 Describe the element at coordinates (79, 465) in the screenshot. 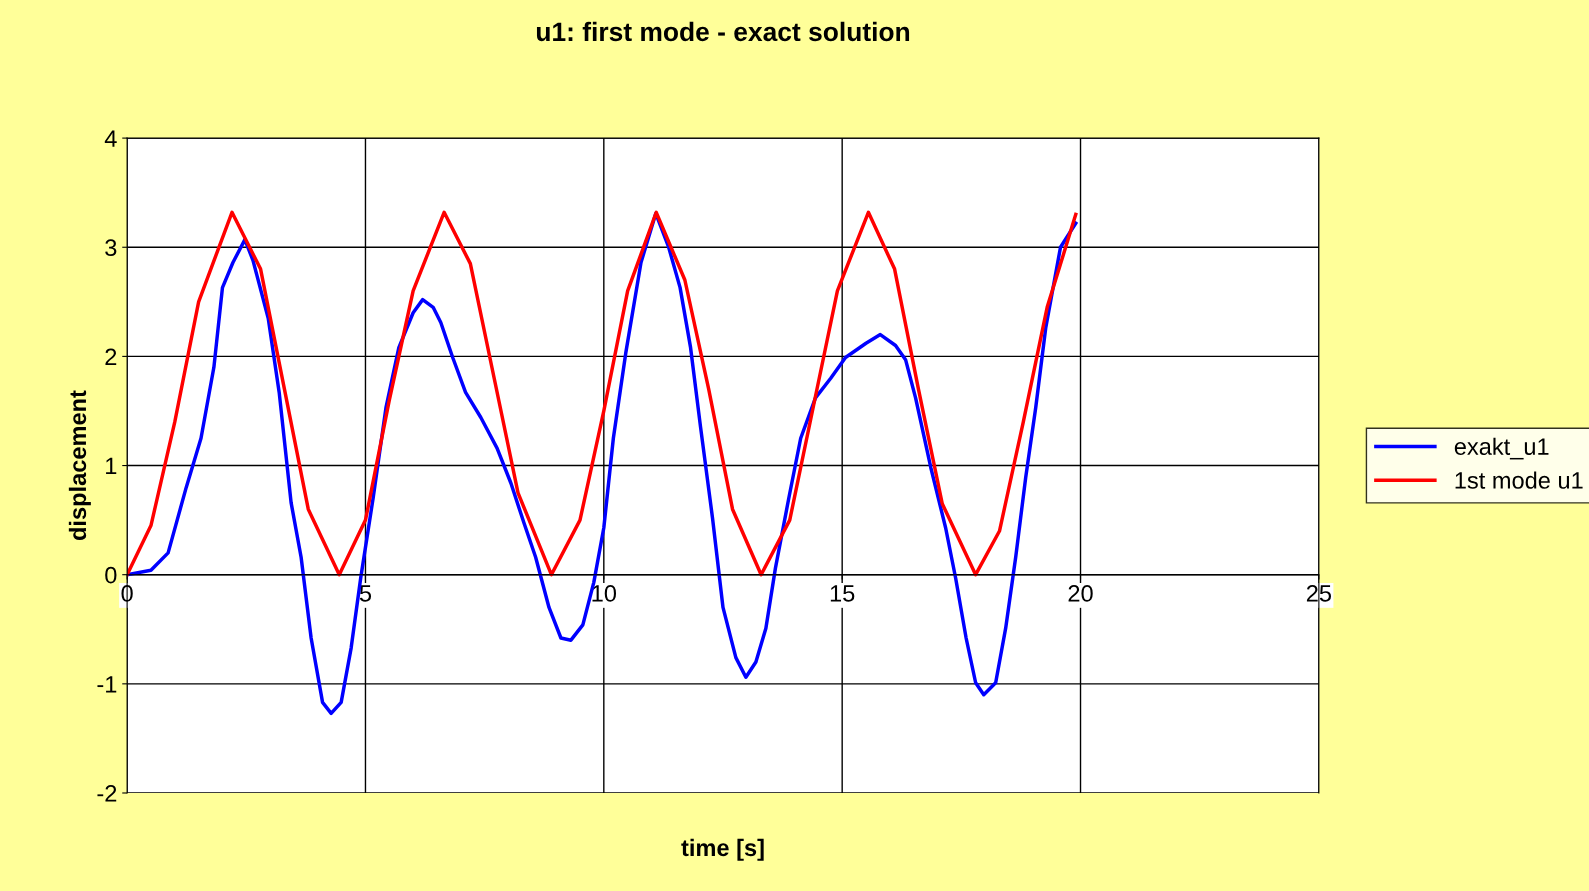

I see `y-axis-title: displacement` at that location.